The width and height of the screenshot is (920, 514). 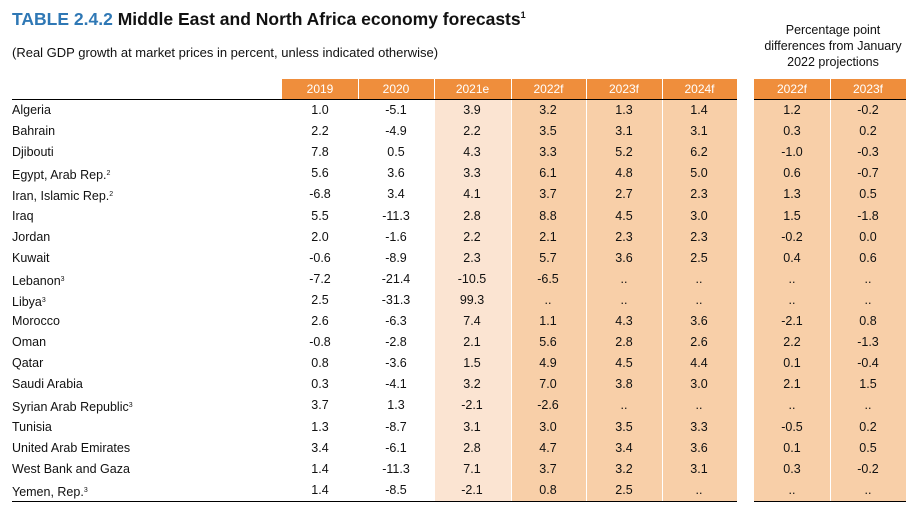 I want to click on country-label: Libya, so click(x=27, y=301).